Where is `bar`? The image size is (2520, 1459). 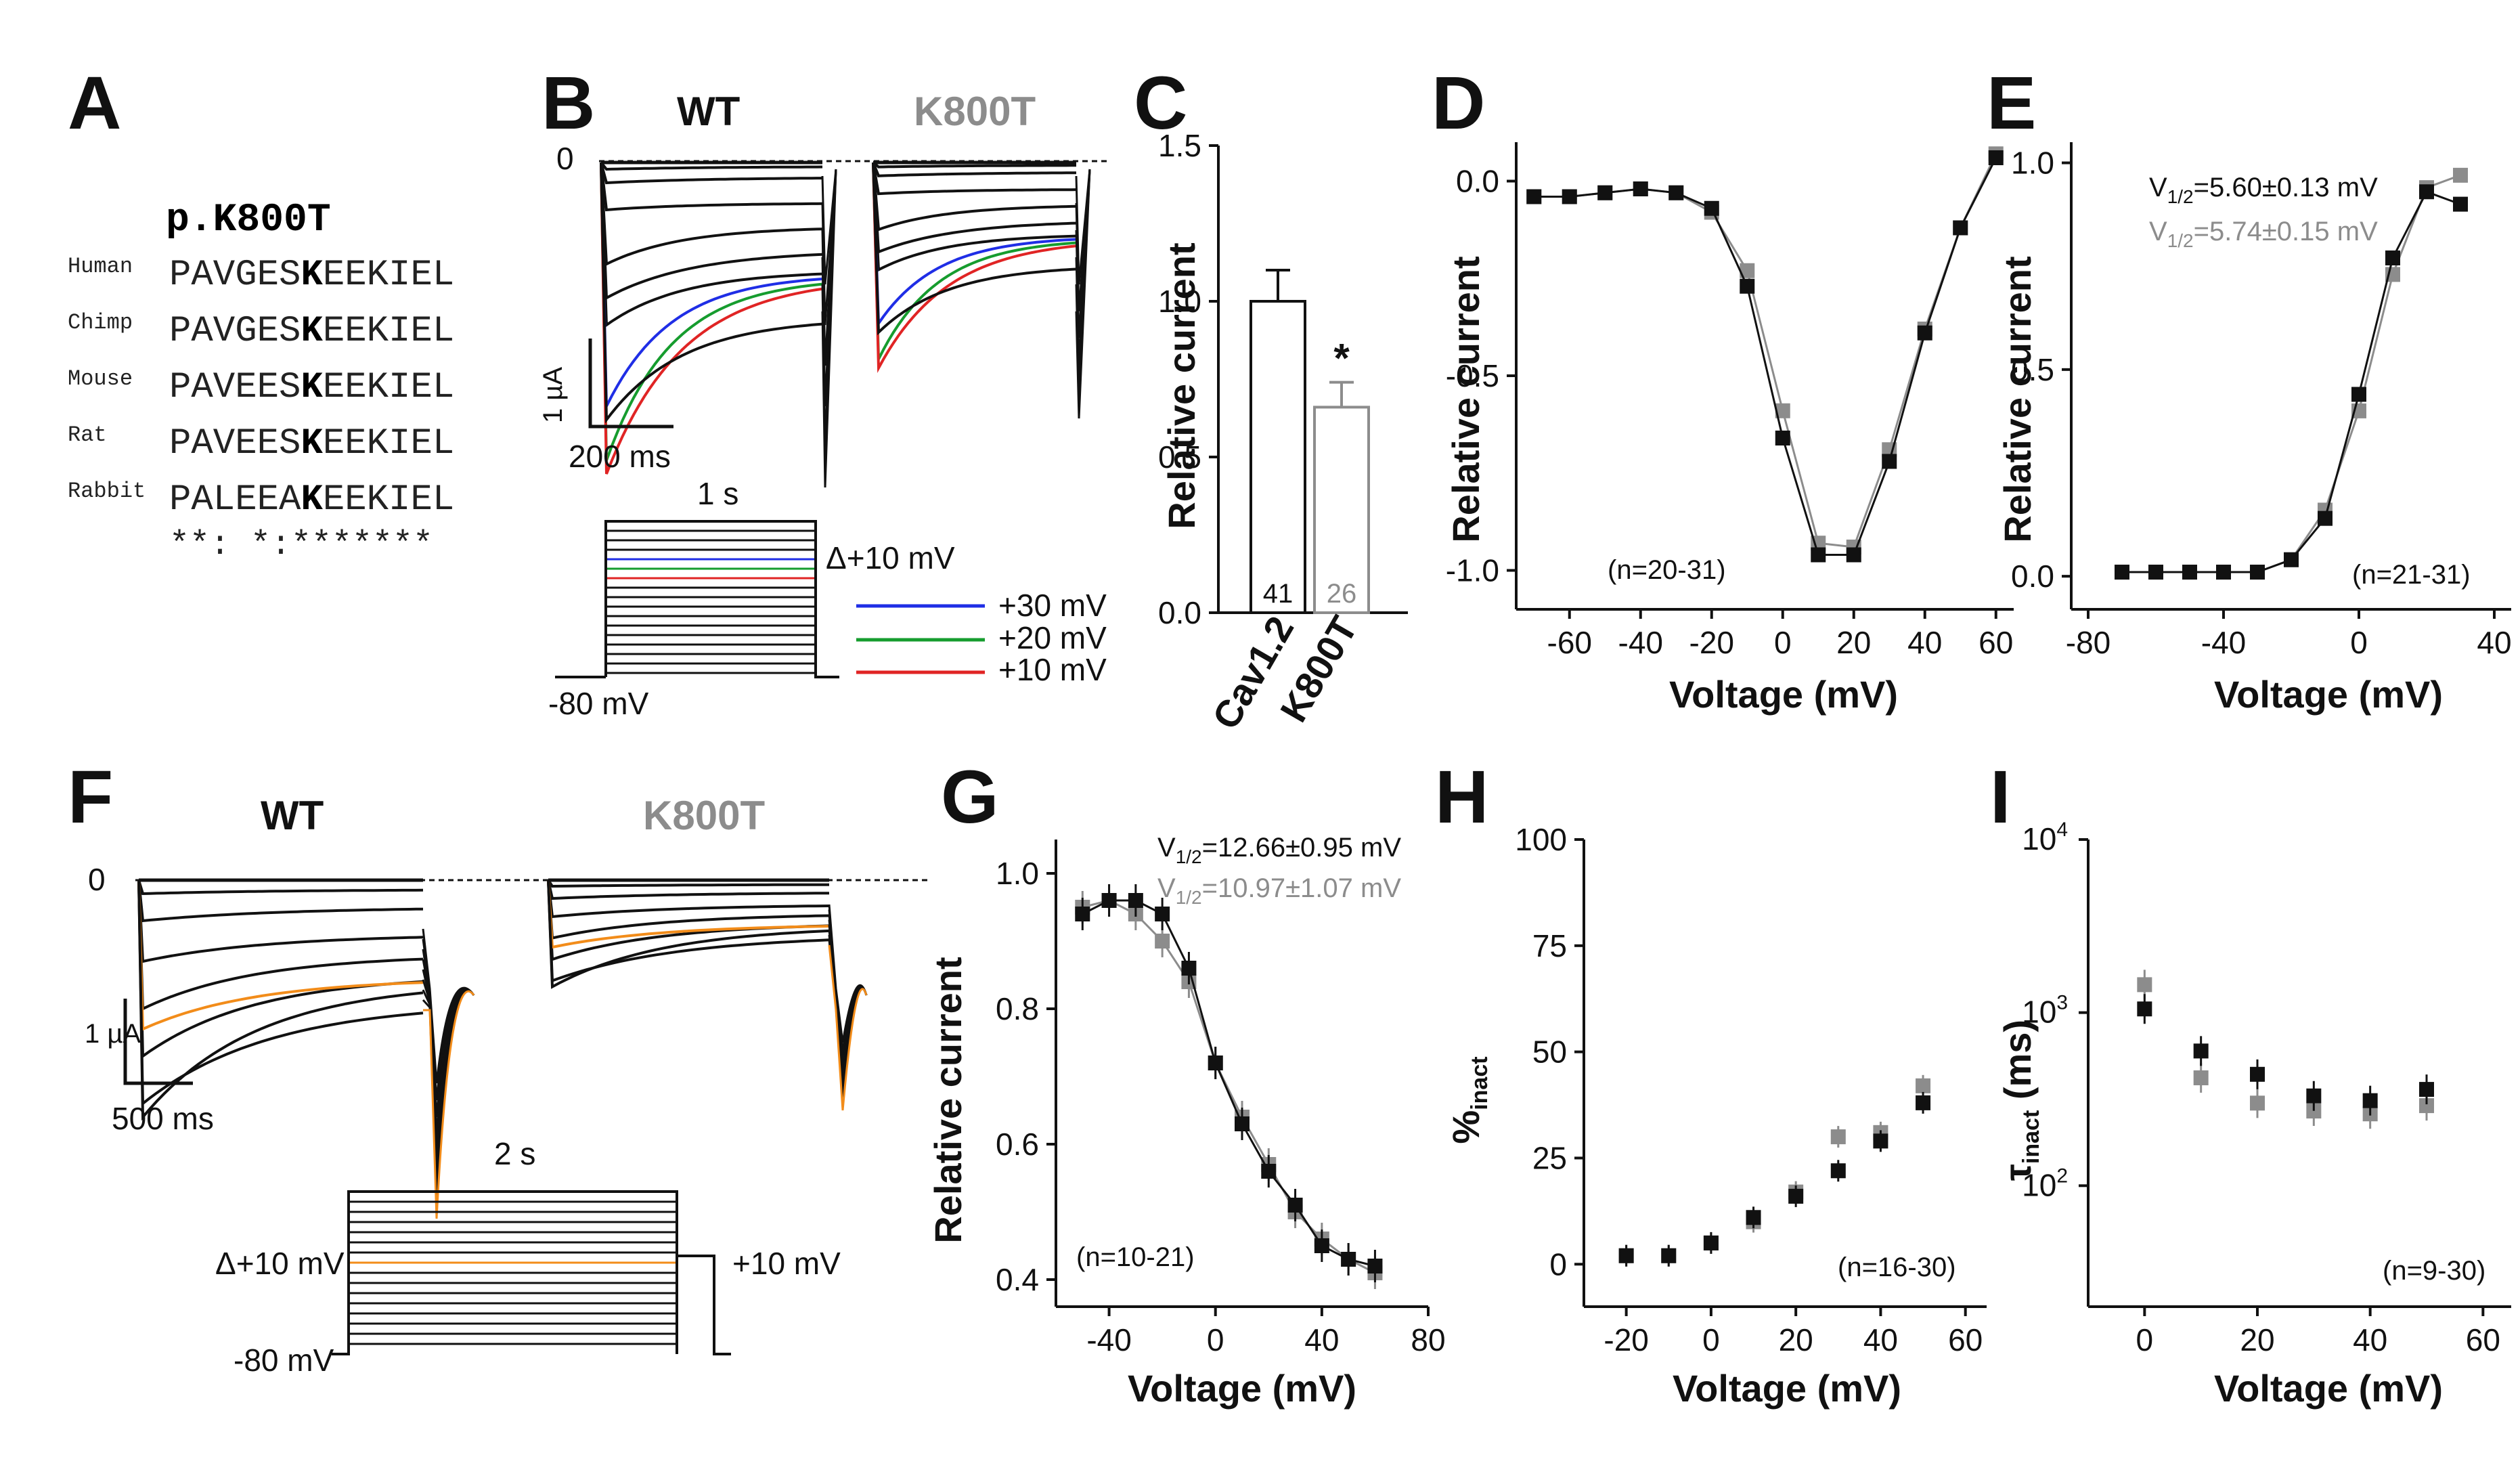
bar is located at coordinates (1341, 510).